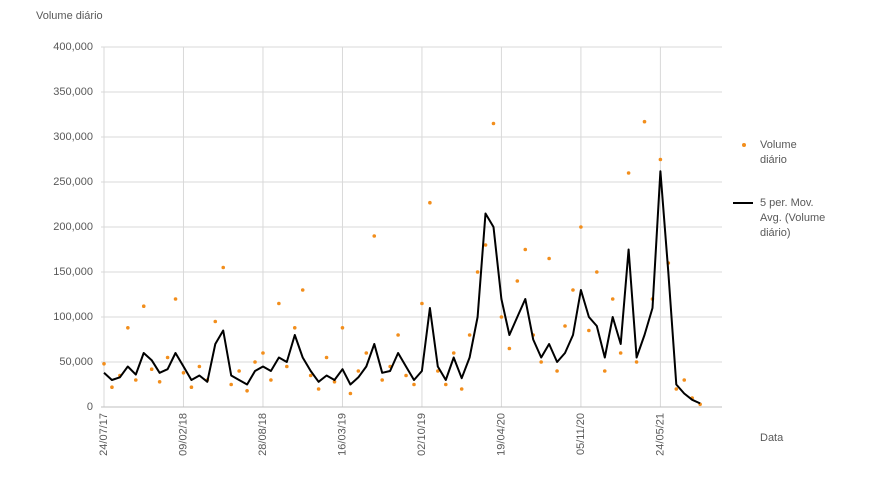  What do you see at coordinates (778, 152) in the screenshot?
I see `legend-label: Volume diário` at bounding box center [778, 152].